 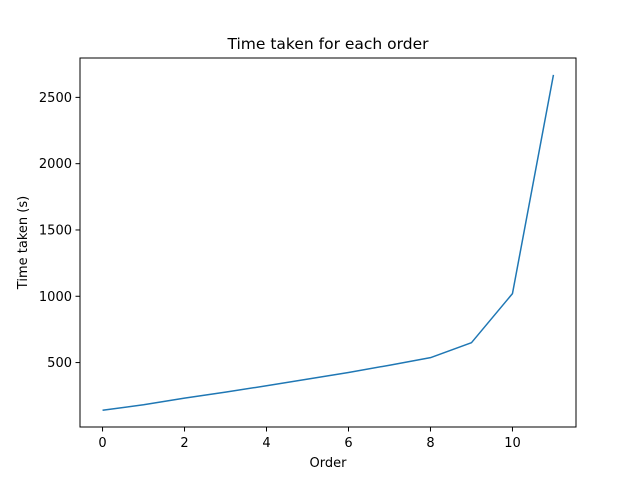 What do you see at coordinates (430, 443) in the screenshot?
I see `x-tick-label: 8` at bounding box center [430, 443].